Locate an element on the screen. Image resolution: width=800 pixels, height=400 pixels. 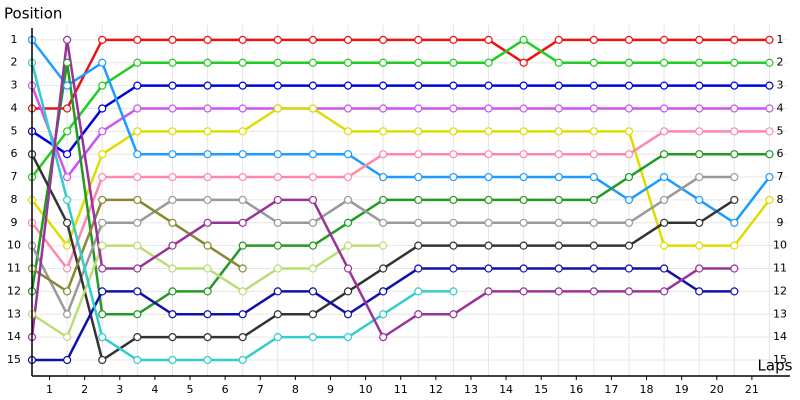
x-tick-label: 19 is located at coordinates (682, 389).